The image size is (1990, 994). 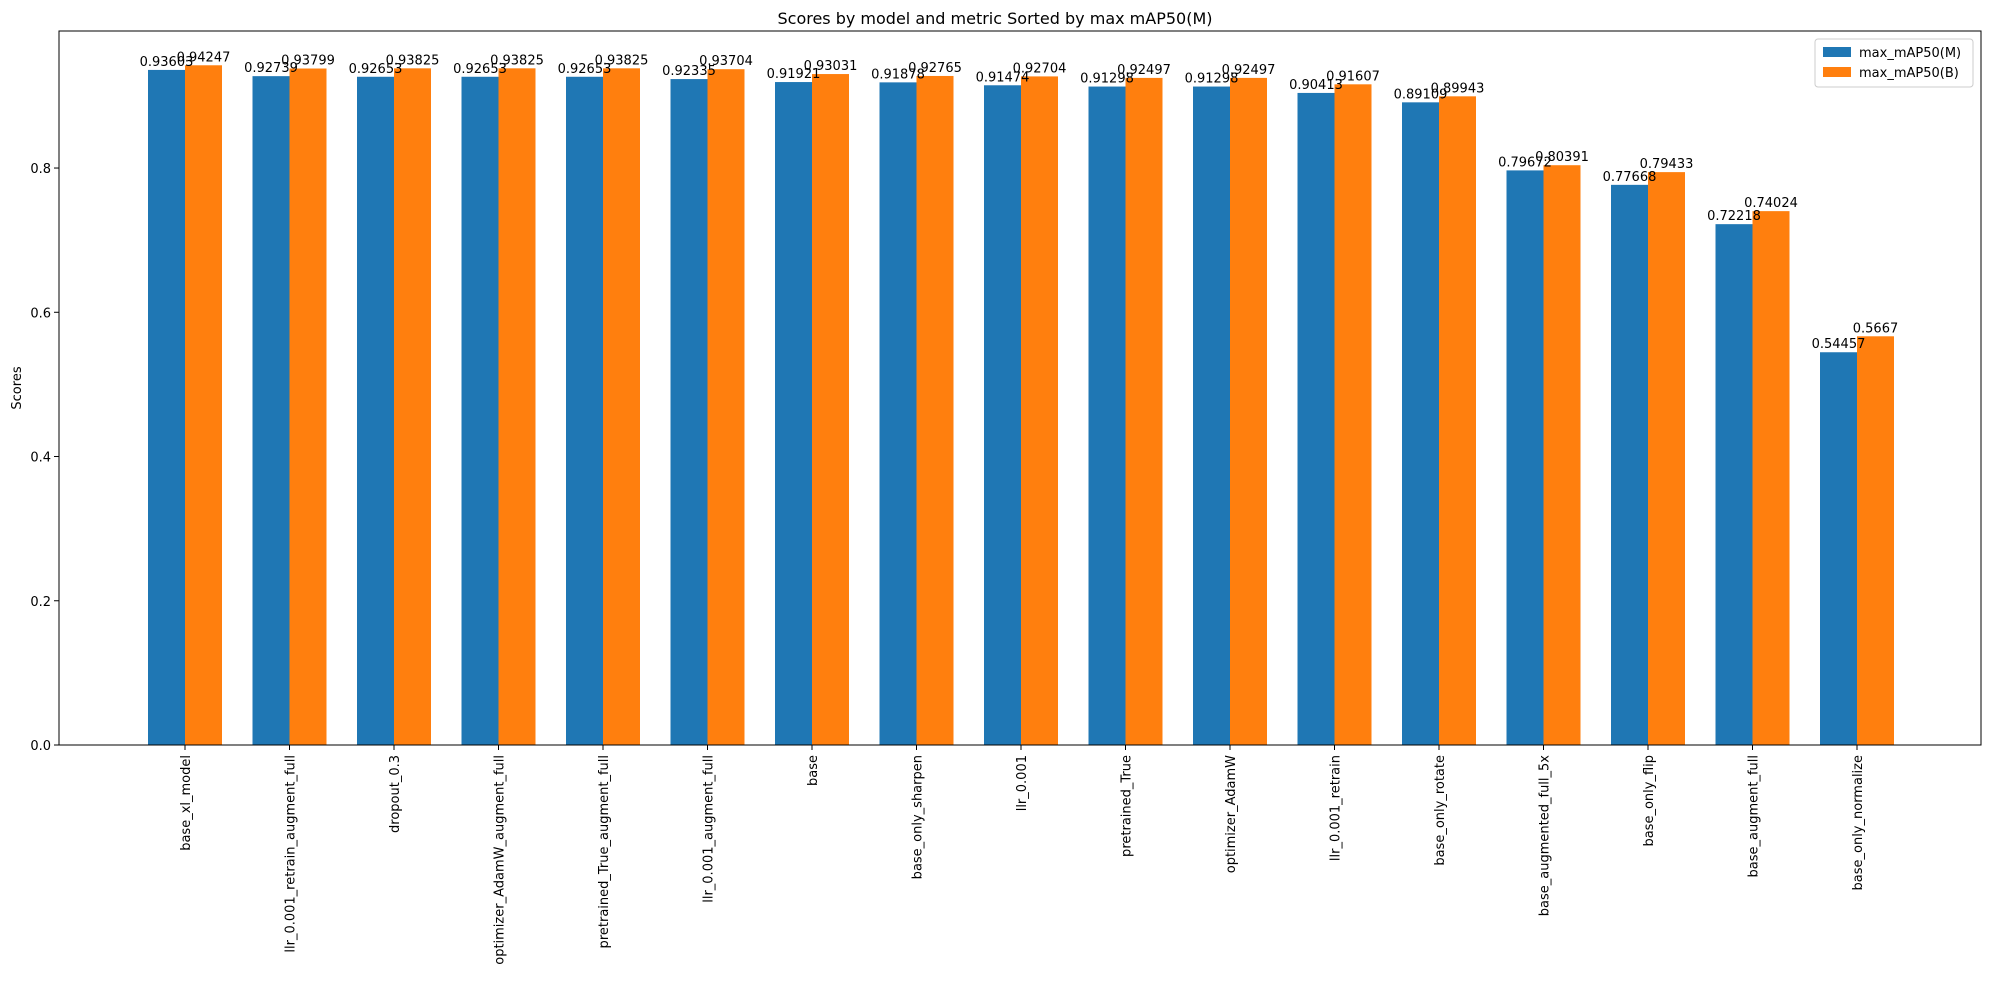 I want to click on bar-mAP50B-base_xl_model, so click(x=203, y=405).